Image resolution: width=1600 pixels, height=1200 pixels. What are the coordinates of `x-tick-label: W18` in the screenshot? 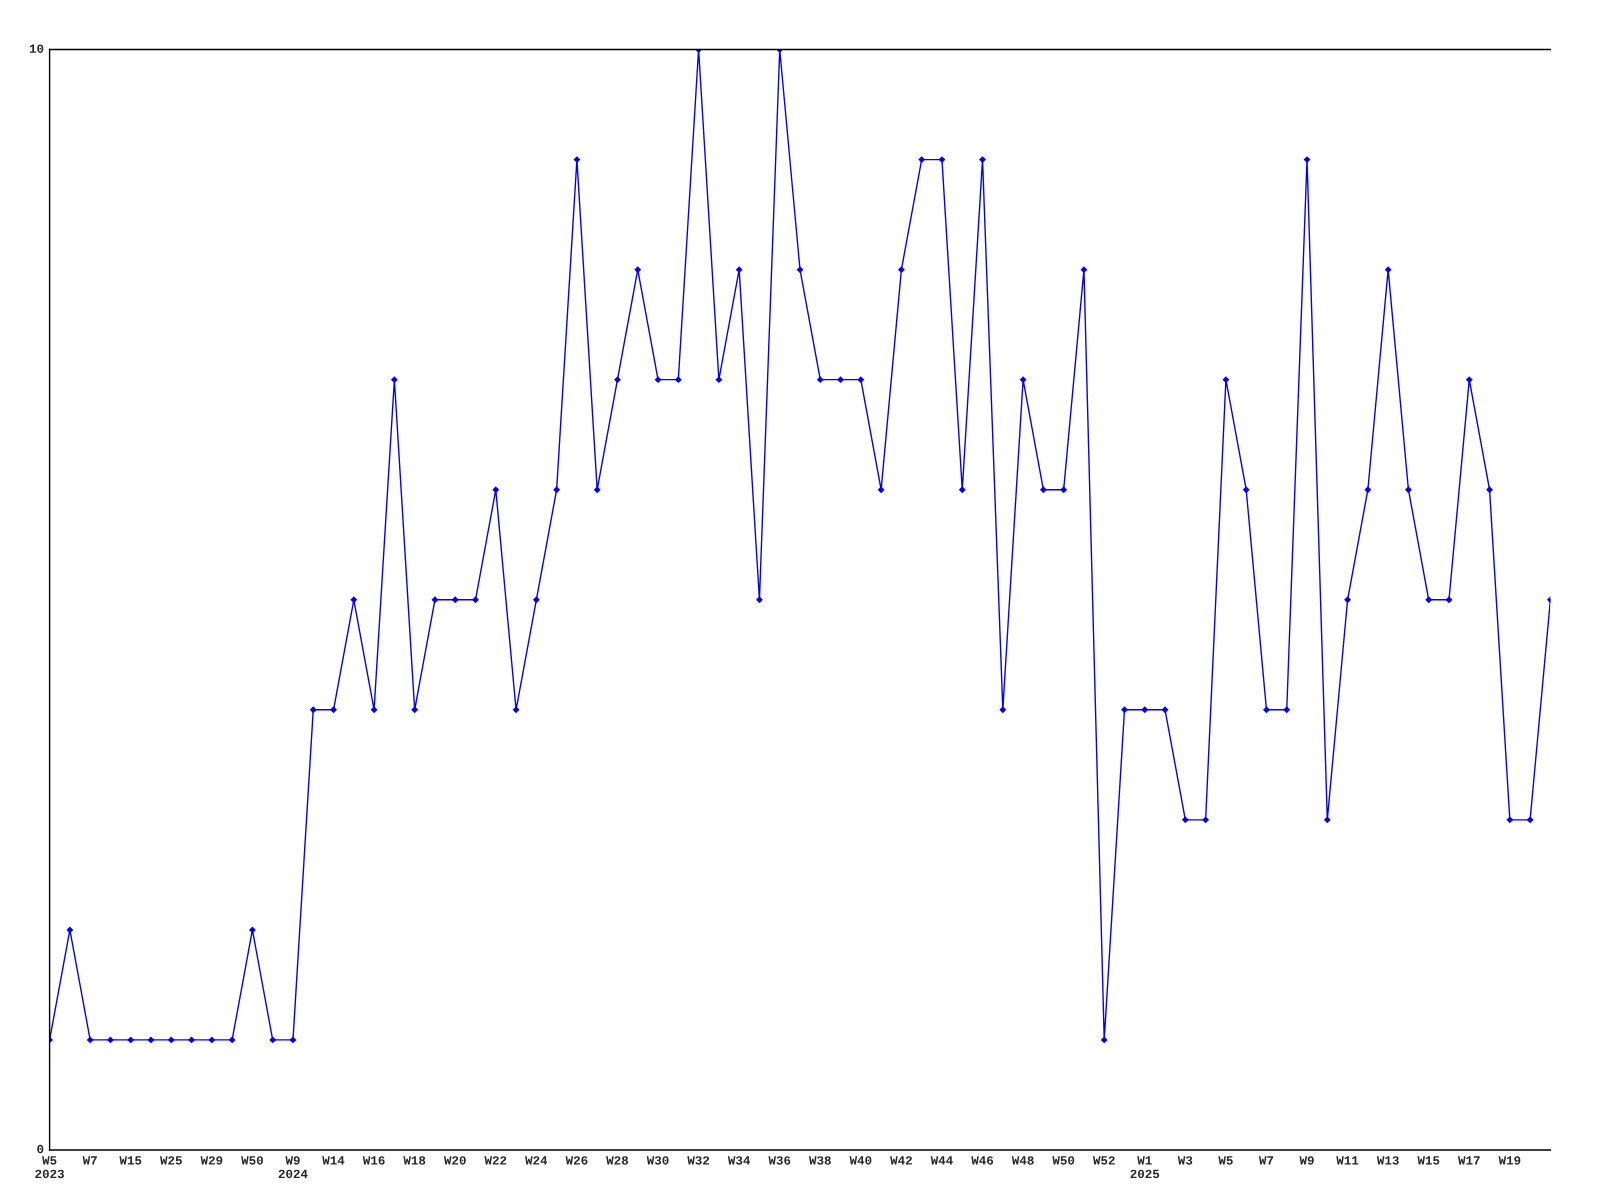 It's located at (414, 1160).